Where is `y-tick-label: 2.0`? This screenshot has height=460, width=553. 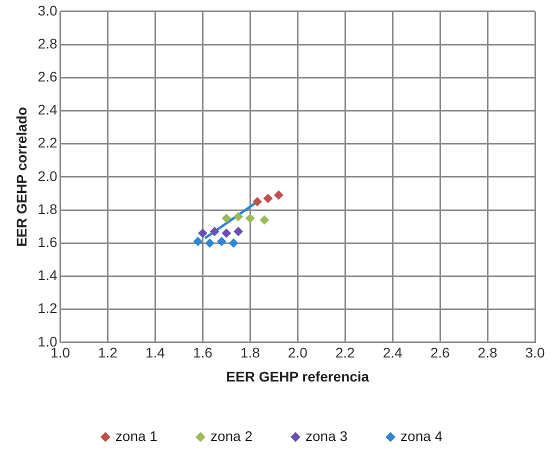
y-tick-label: 2.0 is located at coordinates (48, 176).